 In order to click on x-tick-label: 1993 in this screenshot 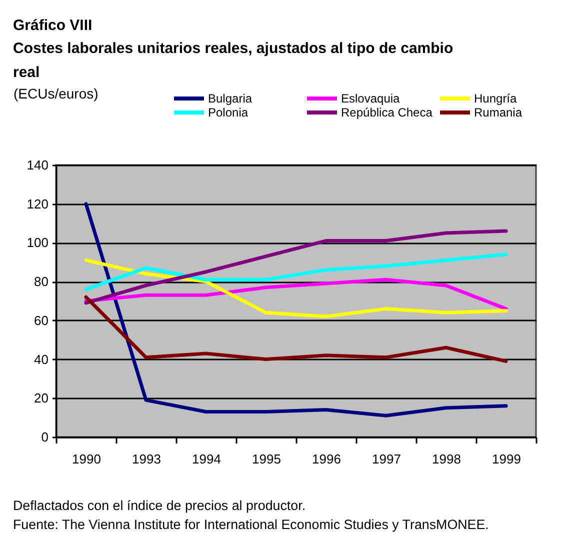, I will do `click(146, 459)`.